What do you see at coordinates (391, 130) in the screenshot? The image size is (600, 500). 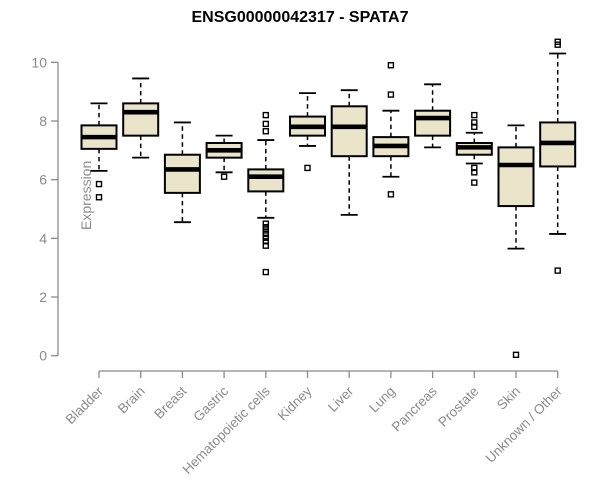 I see `boxplot-lung` at bounding box center [391, 130].